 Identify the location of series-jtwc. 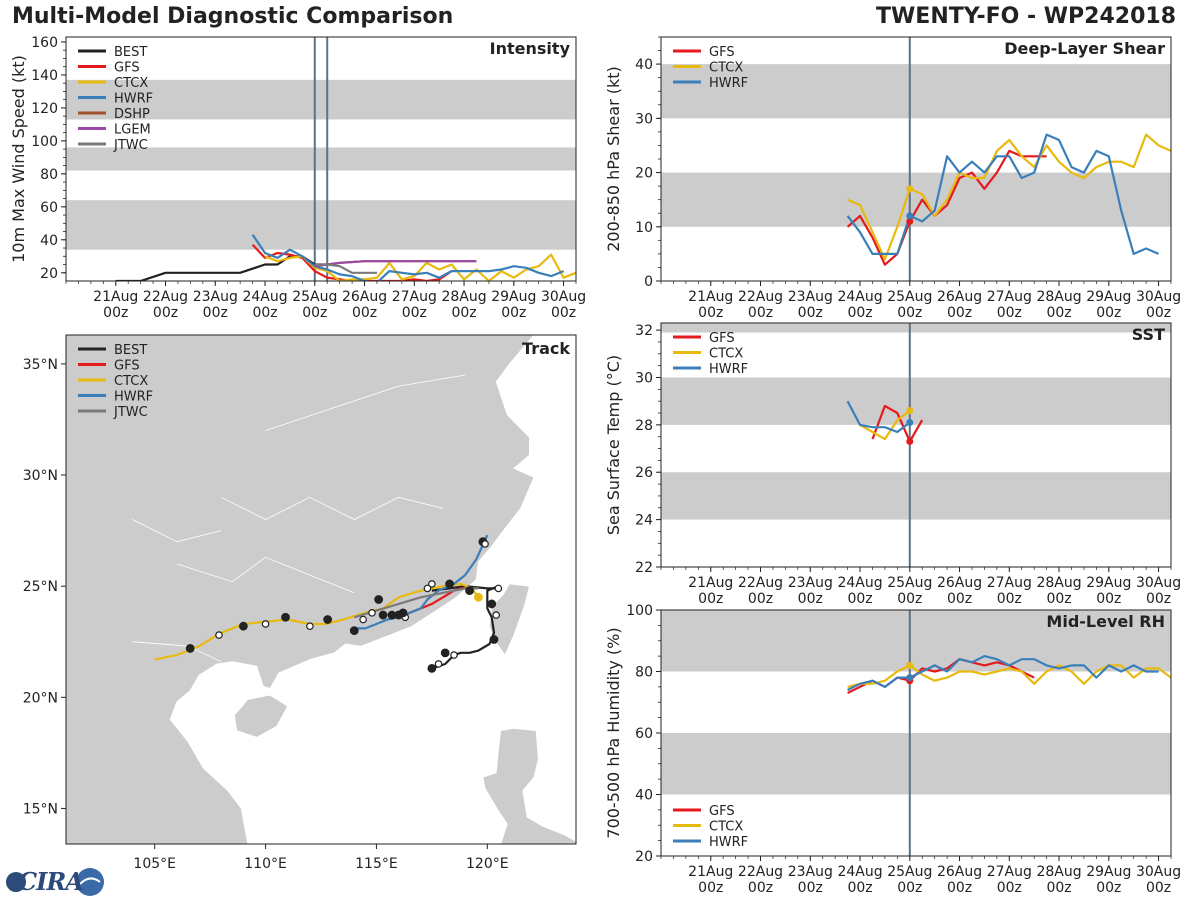
(345, 268).